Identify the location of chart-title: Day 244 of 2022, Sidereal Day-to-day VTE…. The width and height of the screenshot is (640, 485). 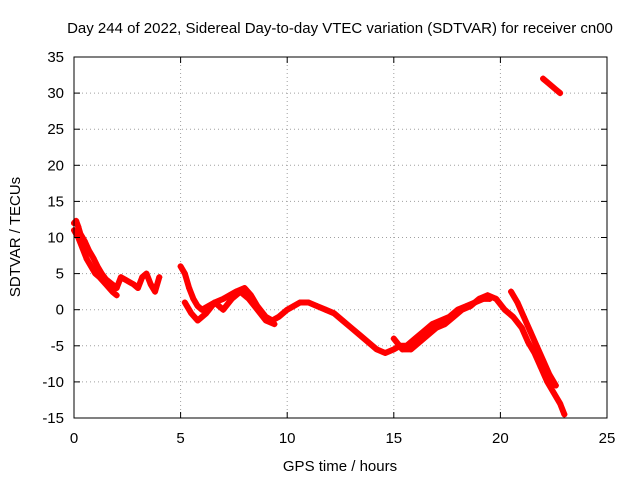
(340, 28).